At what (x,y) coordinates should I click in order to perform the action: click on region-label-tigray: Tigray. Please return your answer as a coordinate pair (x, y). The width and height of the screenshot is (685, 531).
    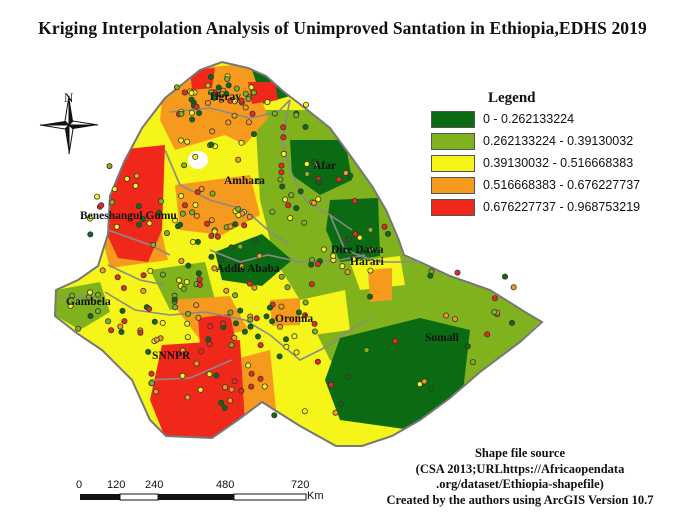
    Looking at the image, I should click on (224, 97).